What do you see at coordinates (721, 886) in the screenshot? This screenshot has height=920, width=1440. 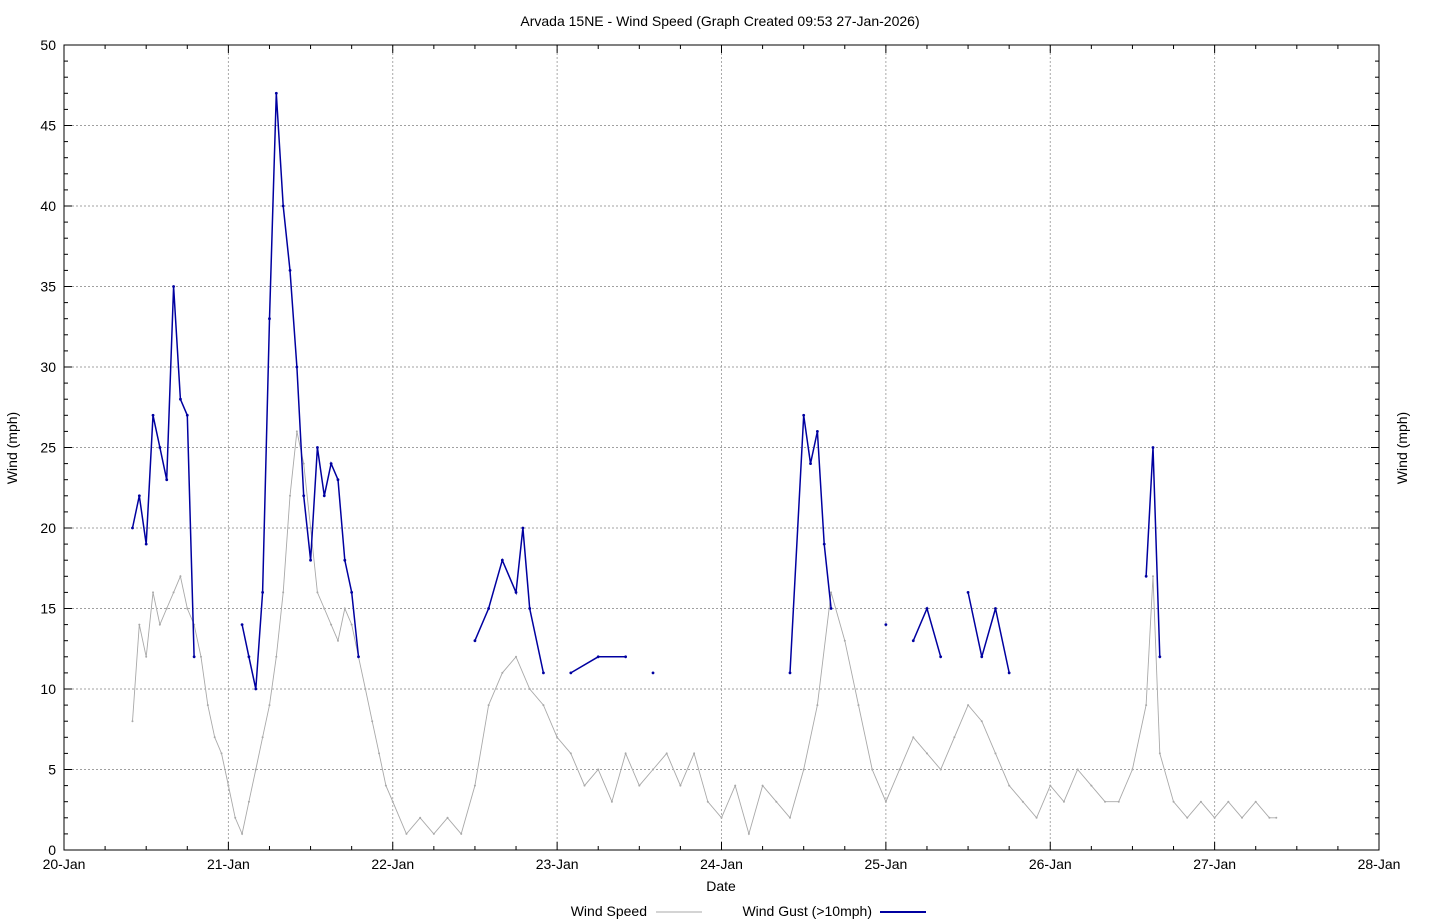 I see `x-axis-label: Date` at bounding box center [721, 886].